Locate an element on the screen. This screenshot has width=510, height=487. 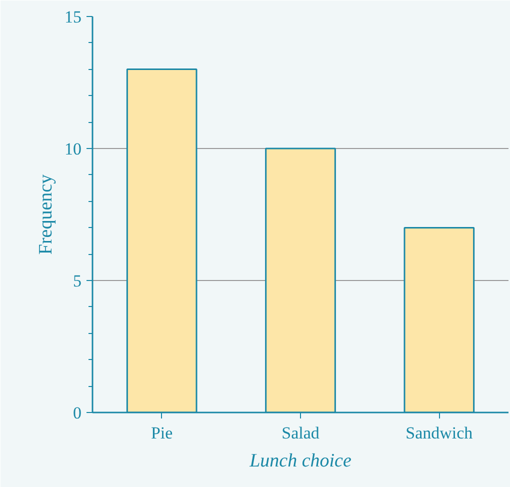
y-tick-label: 0 is located at coordinates (77, 413).